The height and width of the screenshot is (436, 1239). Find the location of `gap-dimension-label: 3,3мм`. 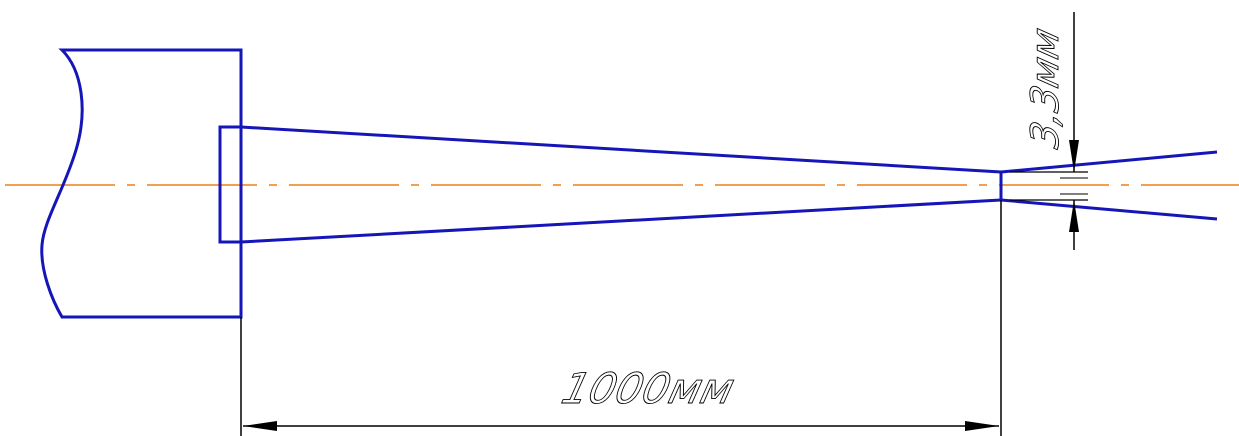

gap-dimension-label: 3,3мм is located at coordinates (1046, 88).